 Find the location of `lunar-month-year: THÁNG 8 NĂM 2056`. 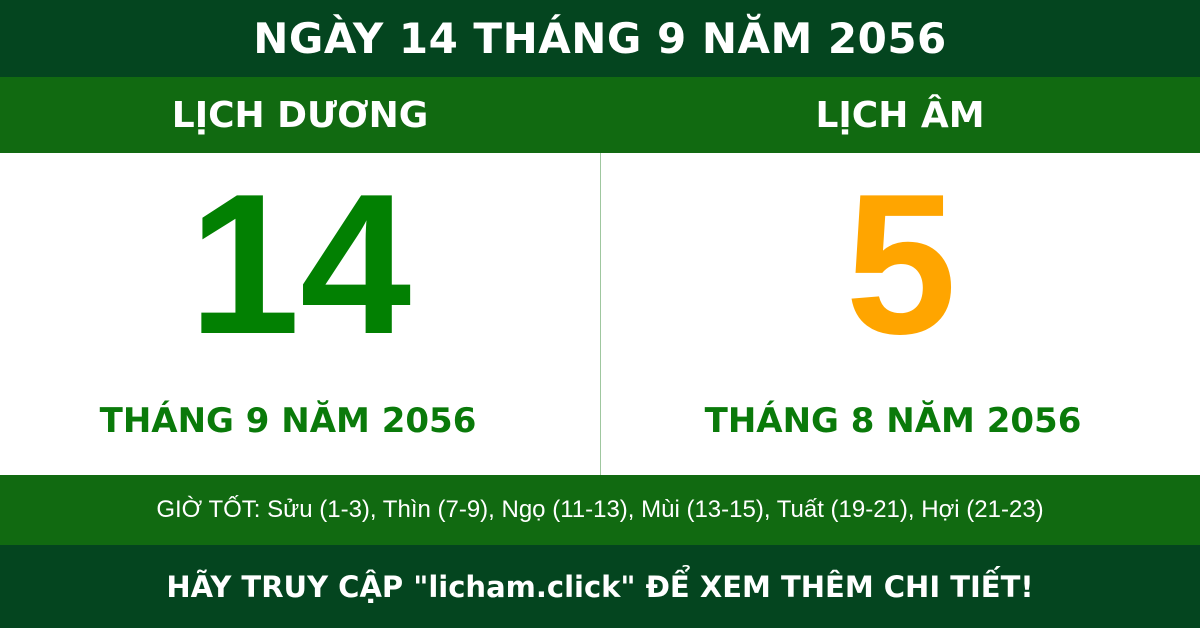

lunar-month-year: THÁNG 8 NĂM 2056 is located at coordinates (893, 421).